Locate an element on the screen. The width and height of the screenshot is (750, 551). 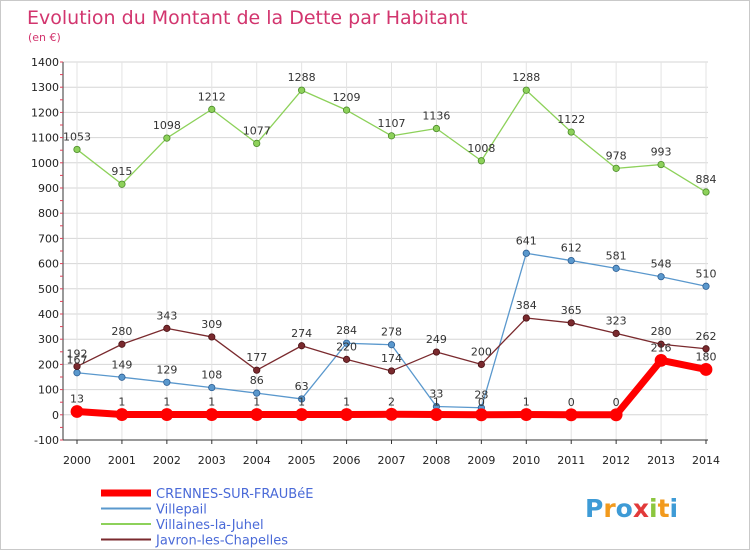
y-tick-label: 0 is located at coordinates (55, 415).